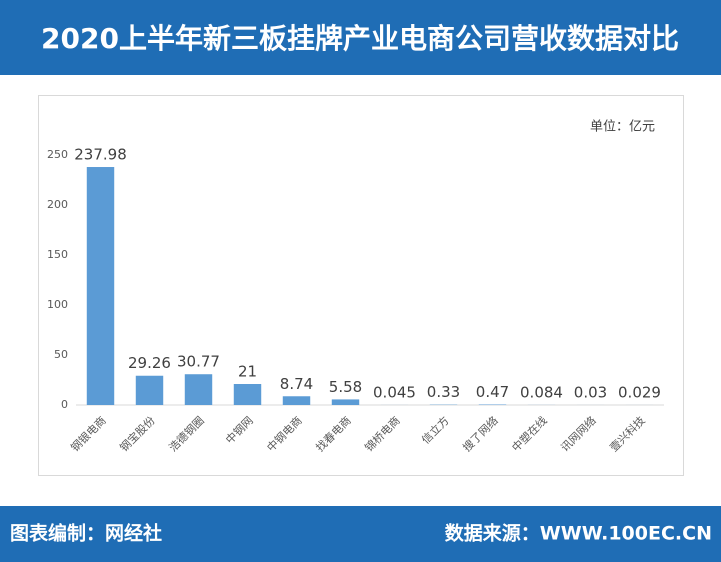 Image resolution: width=721 pixels, height=562 pixels. What do you see at coordinates (394, 392) in the screenshot?
I see `value-label: 0.045` at bounding box center [394, 392].